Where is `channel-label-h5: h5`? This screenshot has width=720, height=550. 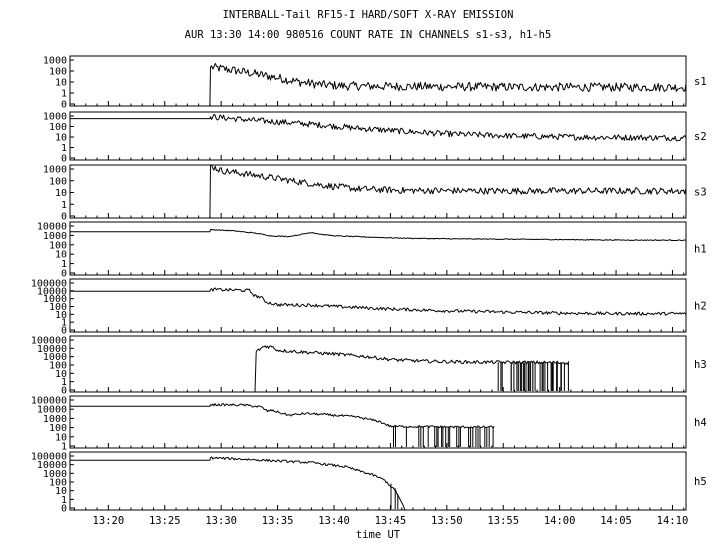 channel-label-h5: h5 is located at coordinates (700, 482).